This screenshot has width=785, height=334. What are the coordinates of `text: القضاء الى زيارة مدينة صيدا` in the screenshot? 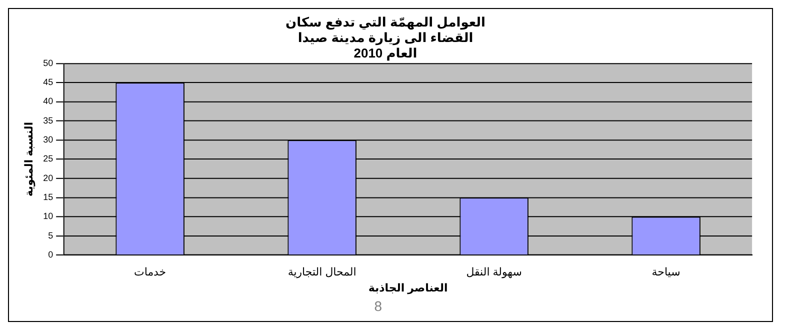 It's located at (386, 37).